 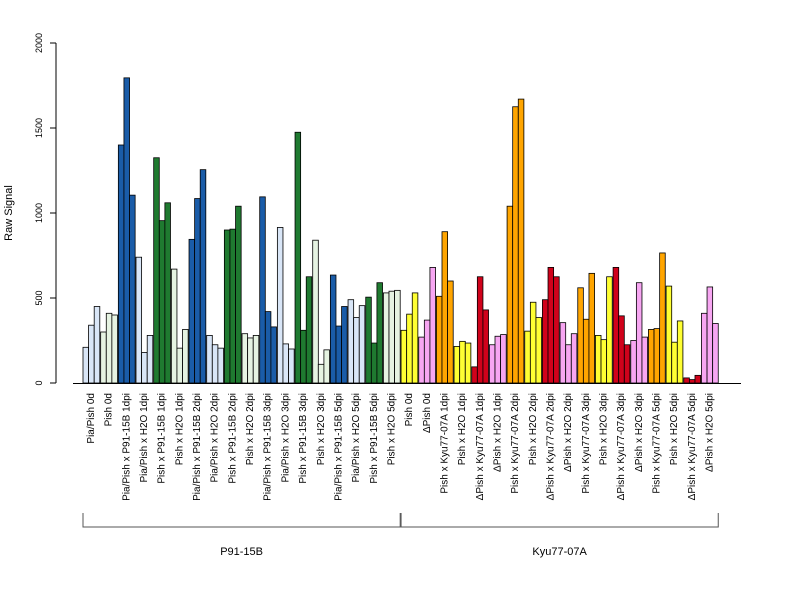 I want to click on x-tick-label: Pia/Pish 0d, so click(x=91, y=418).